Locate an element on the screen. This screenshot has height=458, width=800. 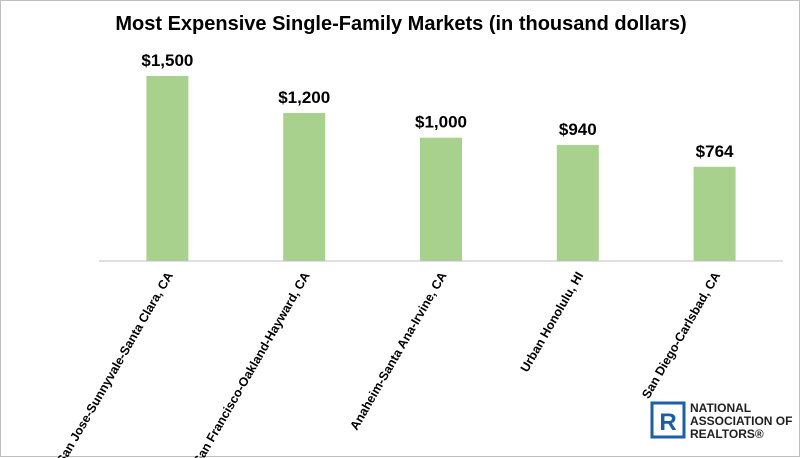
category-label-2: Anaheim-Santa Ana-Irvine, CA is located at coordinates (398, 351).